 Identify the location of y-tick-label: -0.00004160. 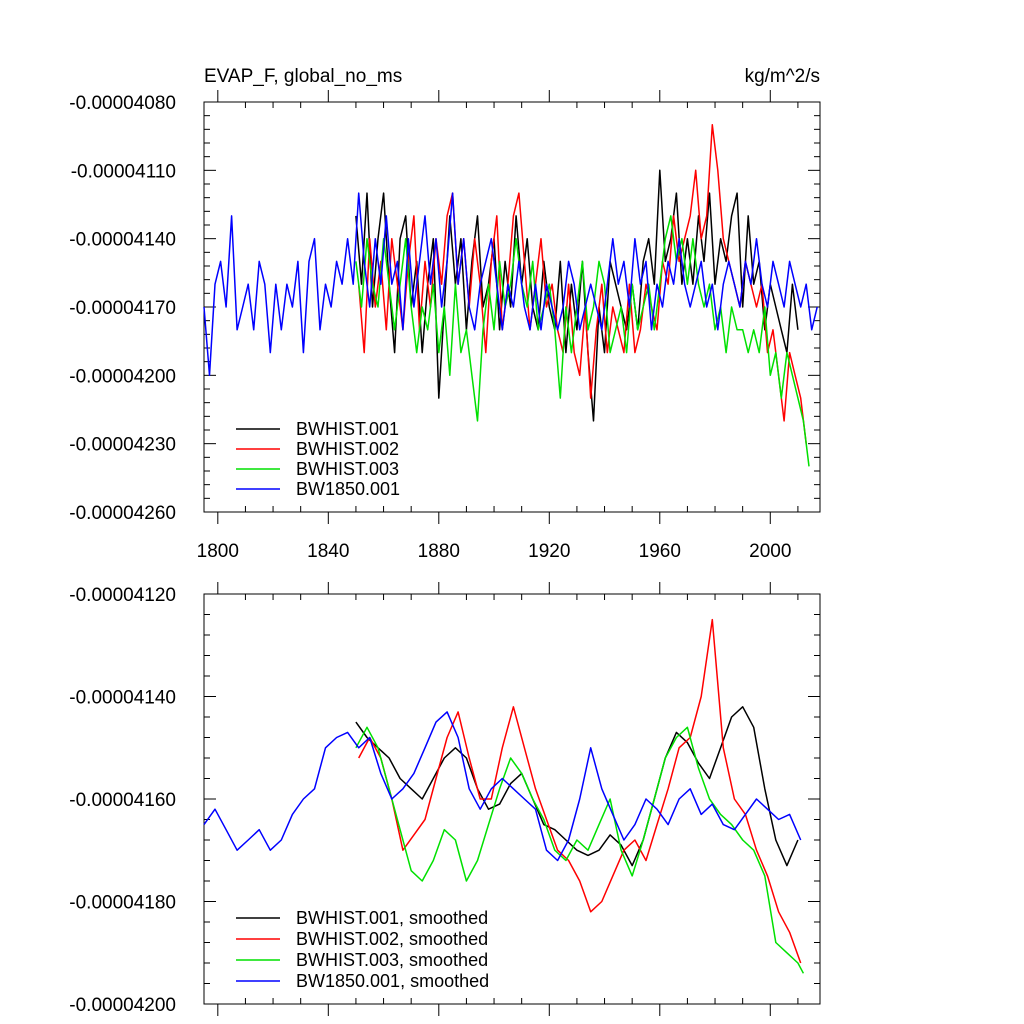
(122, 800).